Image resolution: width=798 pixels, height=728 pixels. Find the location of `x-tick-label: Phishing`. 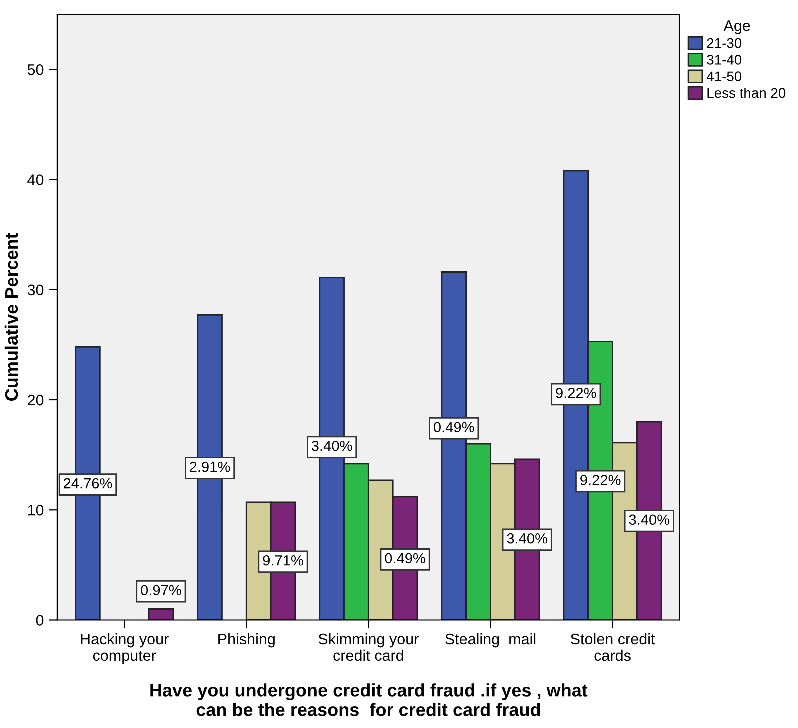

x-tick-label: Phishing is located at coordinates (246, 640).